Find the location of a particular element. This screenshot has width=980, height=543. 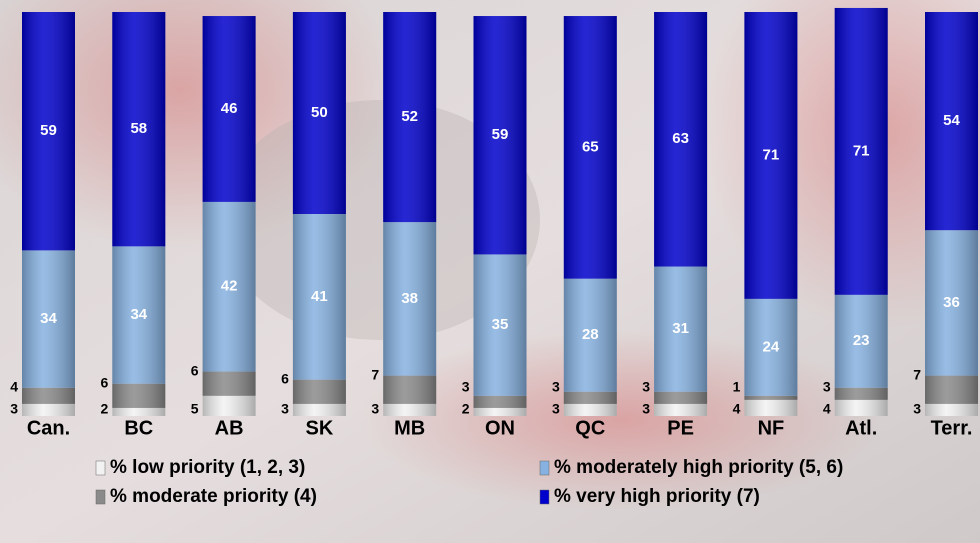

value-label: 46 is located at coordinates (229, 108).